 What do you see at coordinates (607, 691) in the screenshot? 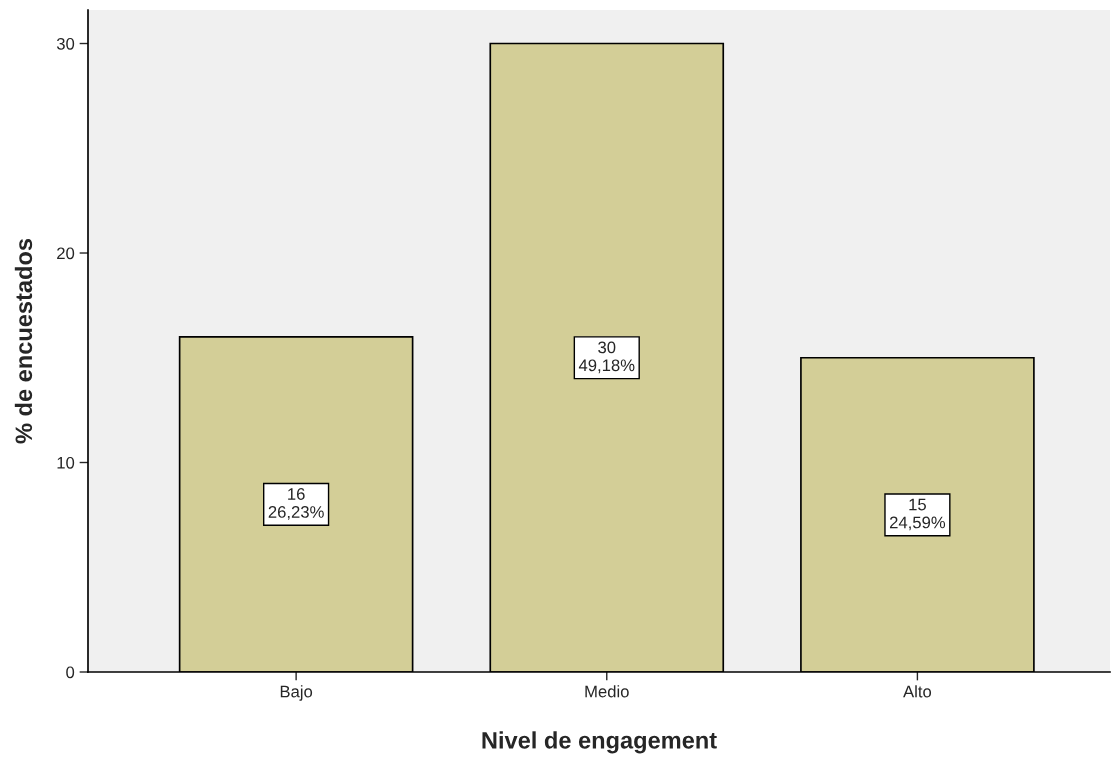
I see `x-tick-label: Medio` at bounding box center [607, 691].